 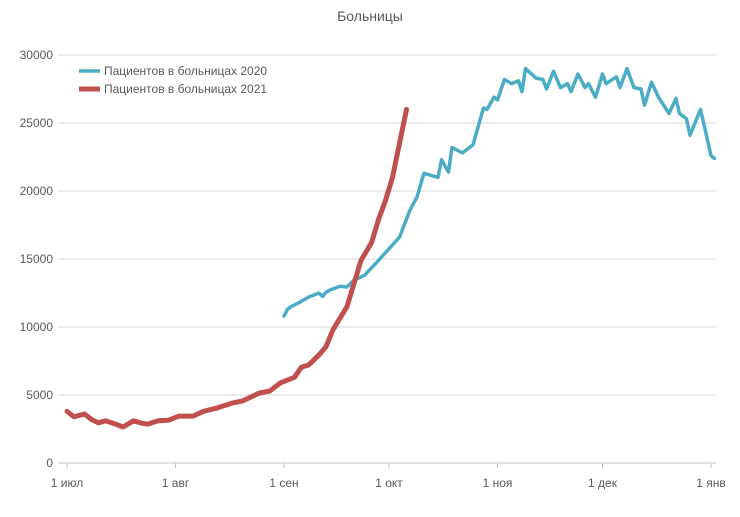 I want to click on x-tick-label: 1 ноя, so click(x=498, y=483).